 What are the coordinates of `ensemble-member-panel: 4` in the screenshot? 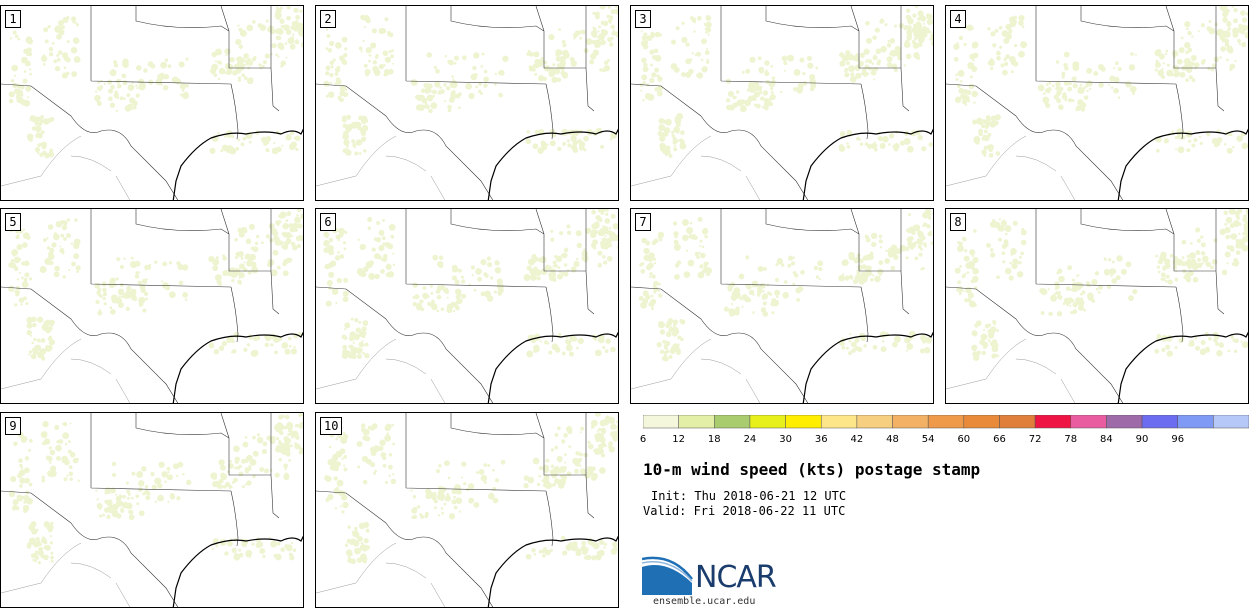 It's located at (1097, 103).